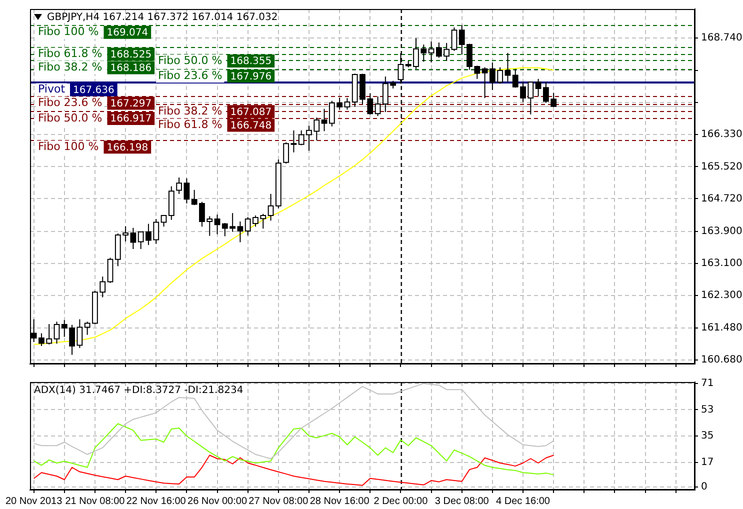 The height and width of the screenshot is (509, 743). What do you see at coordinates (131, 119) in the screenshot?
I see `annotation: 166.917` at bounding box center [131, 119].